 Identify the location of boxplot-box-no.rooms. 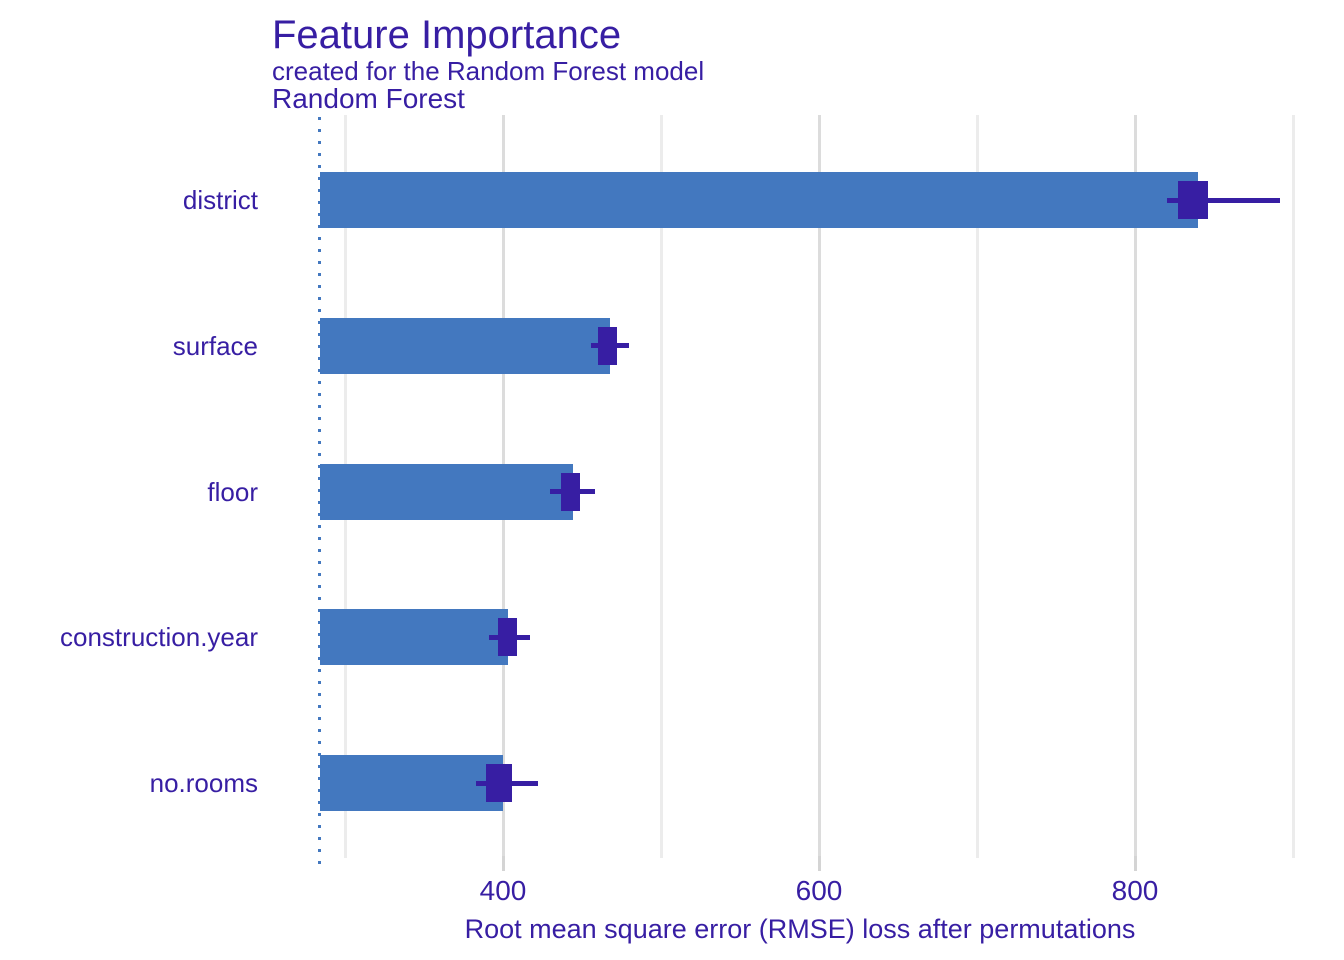
(499, 783).